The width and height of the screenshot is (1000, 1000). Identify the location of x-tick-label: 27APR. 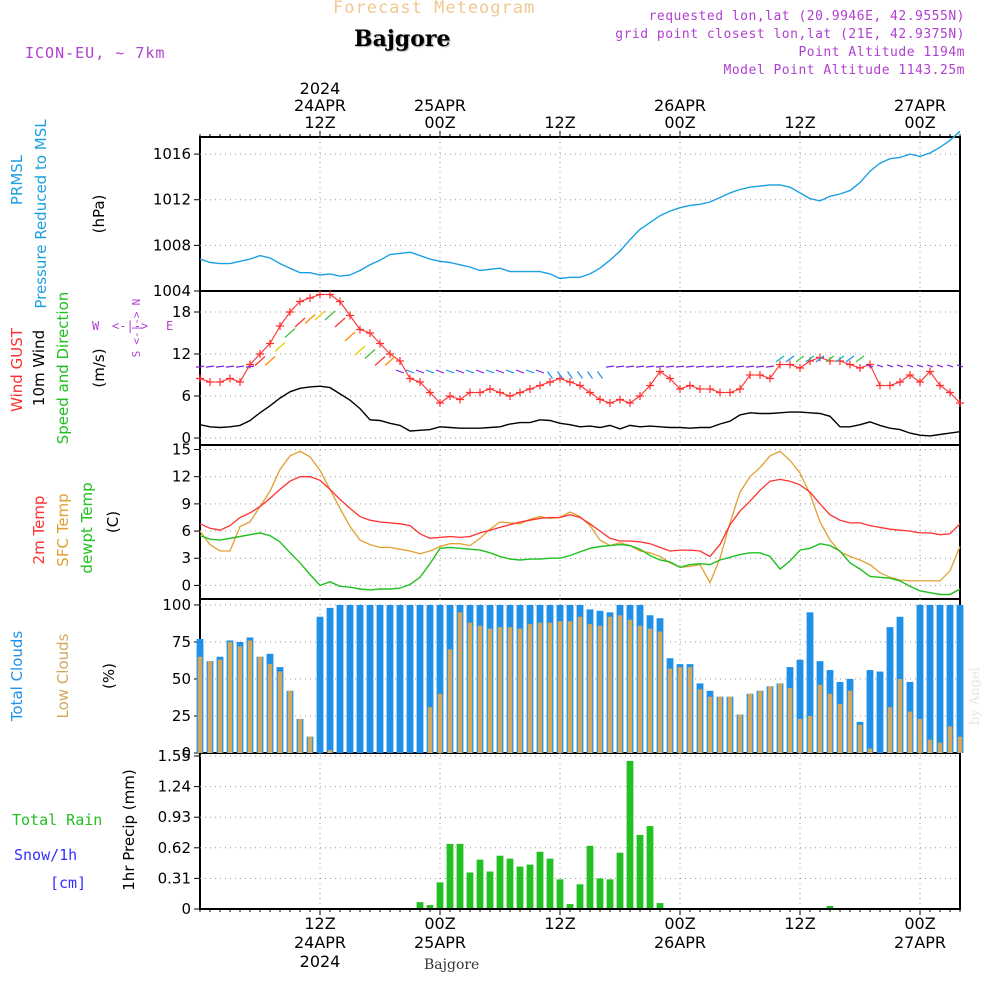
(920, 105).